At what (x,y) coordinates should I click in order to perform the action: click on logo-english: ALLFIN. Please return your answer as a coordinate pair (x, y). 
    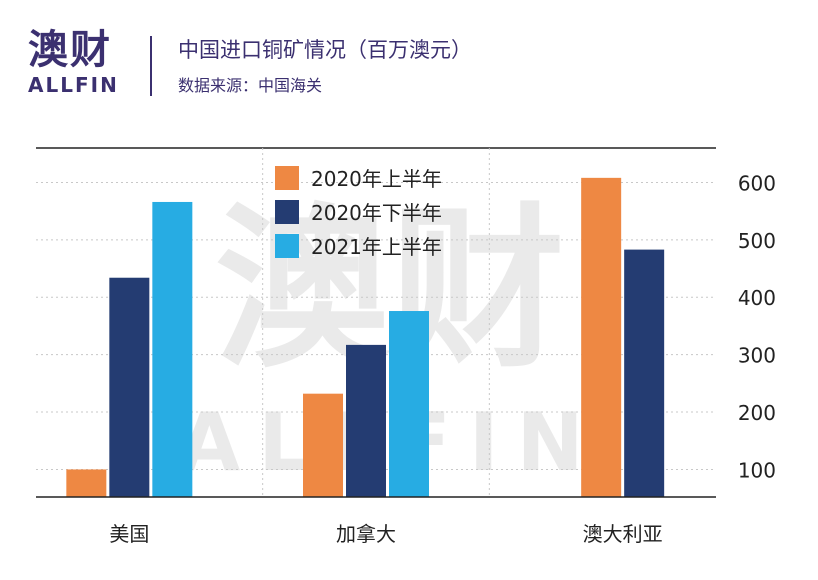
    Looking at the image, I should click on (73, 85).